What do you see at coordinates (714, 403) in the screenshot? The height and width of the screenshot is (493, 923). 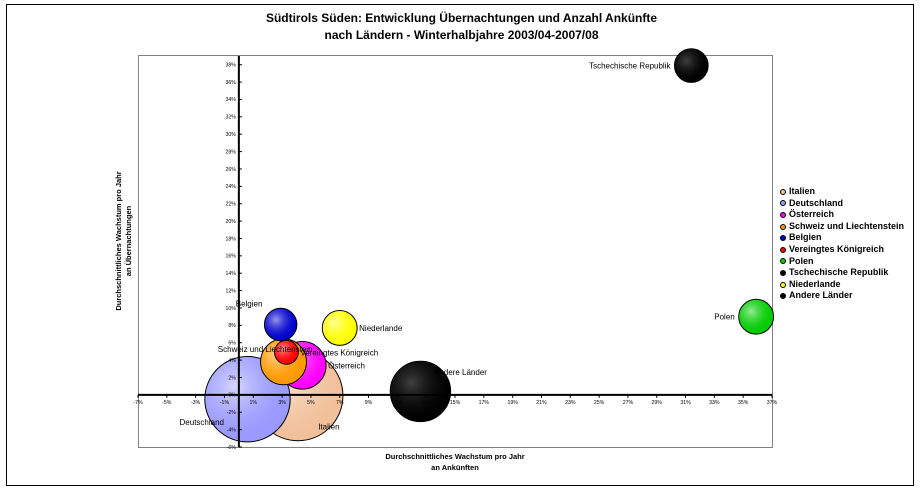 I see `x-tick-label-20: 33%` at bounding box center [714, 403].